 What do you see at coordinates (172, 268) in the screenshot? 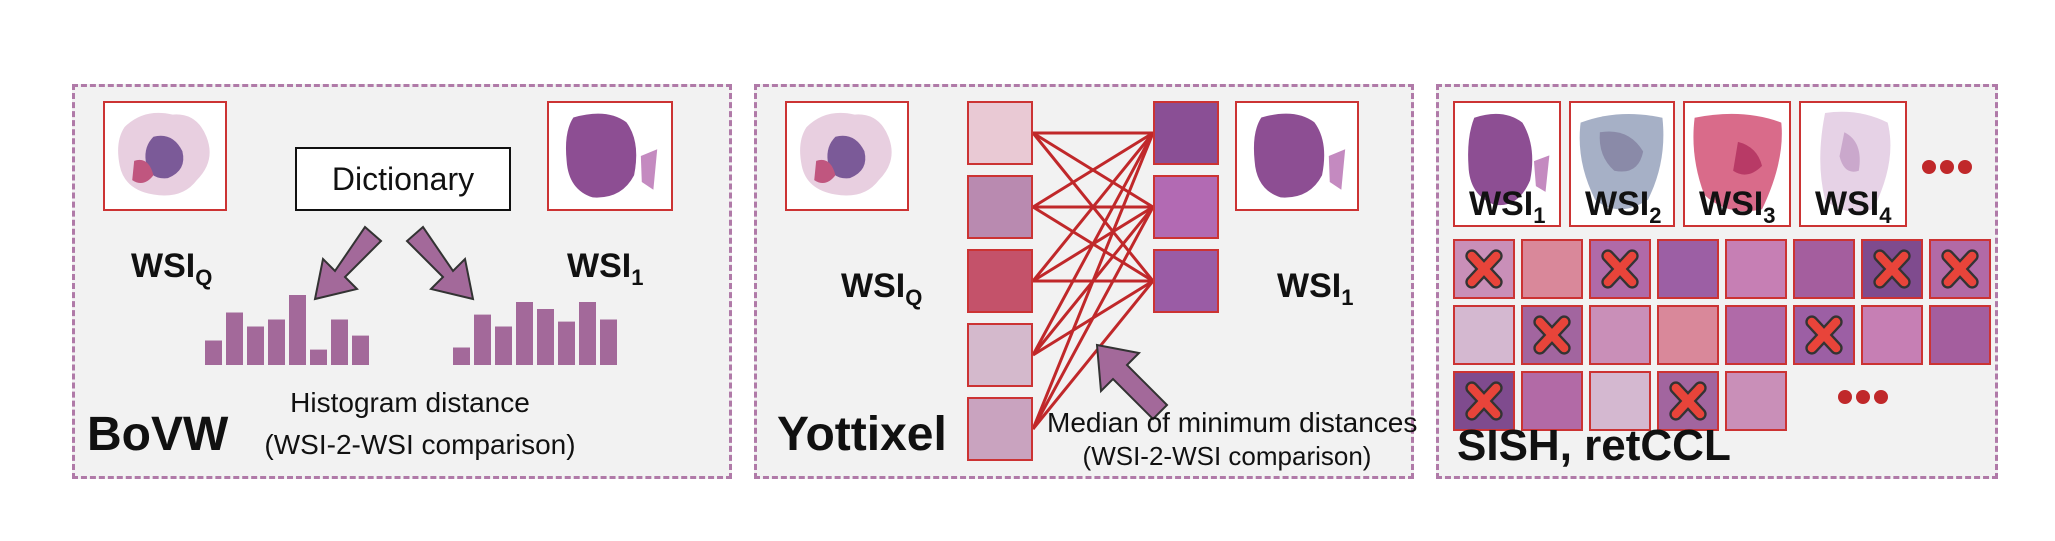
I see `bovw-query-label: WSIQ` at bounding box center [172, 268].